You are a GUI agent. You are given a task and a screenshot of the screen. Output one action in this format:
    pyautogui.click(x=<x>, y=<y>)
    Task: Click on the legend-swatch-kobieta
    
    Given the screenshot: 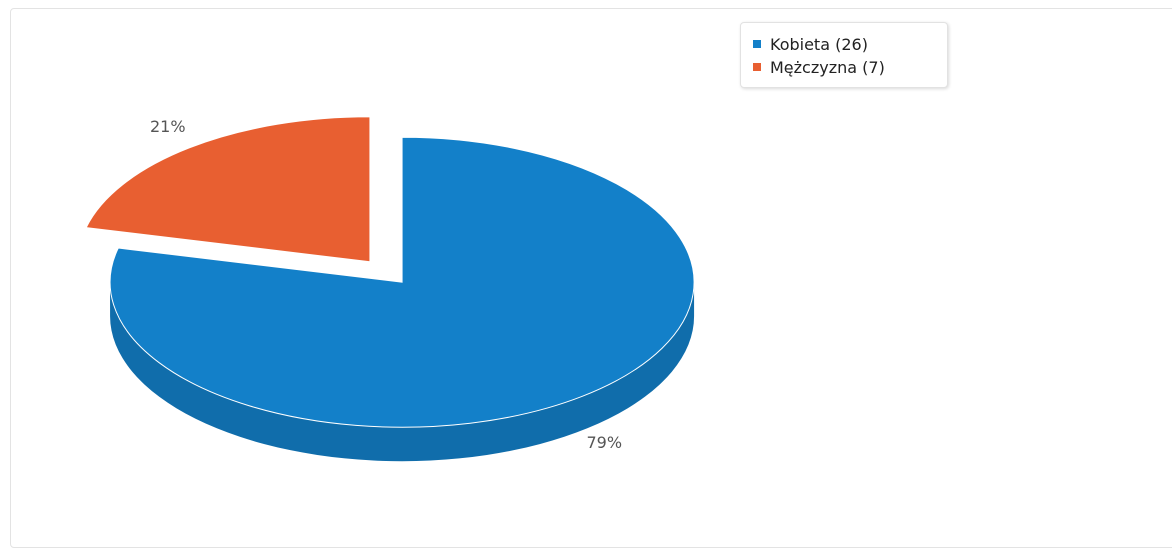 What is the action you would take?
    pyautogui.click(x=757, y=44)
    